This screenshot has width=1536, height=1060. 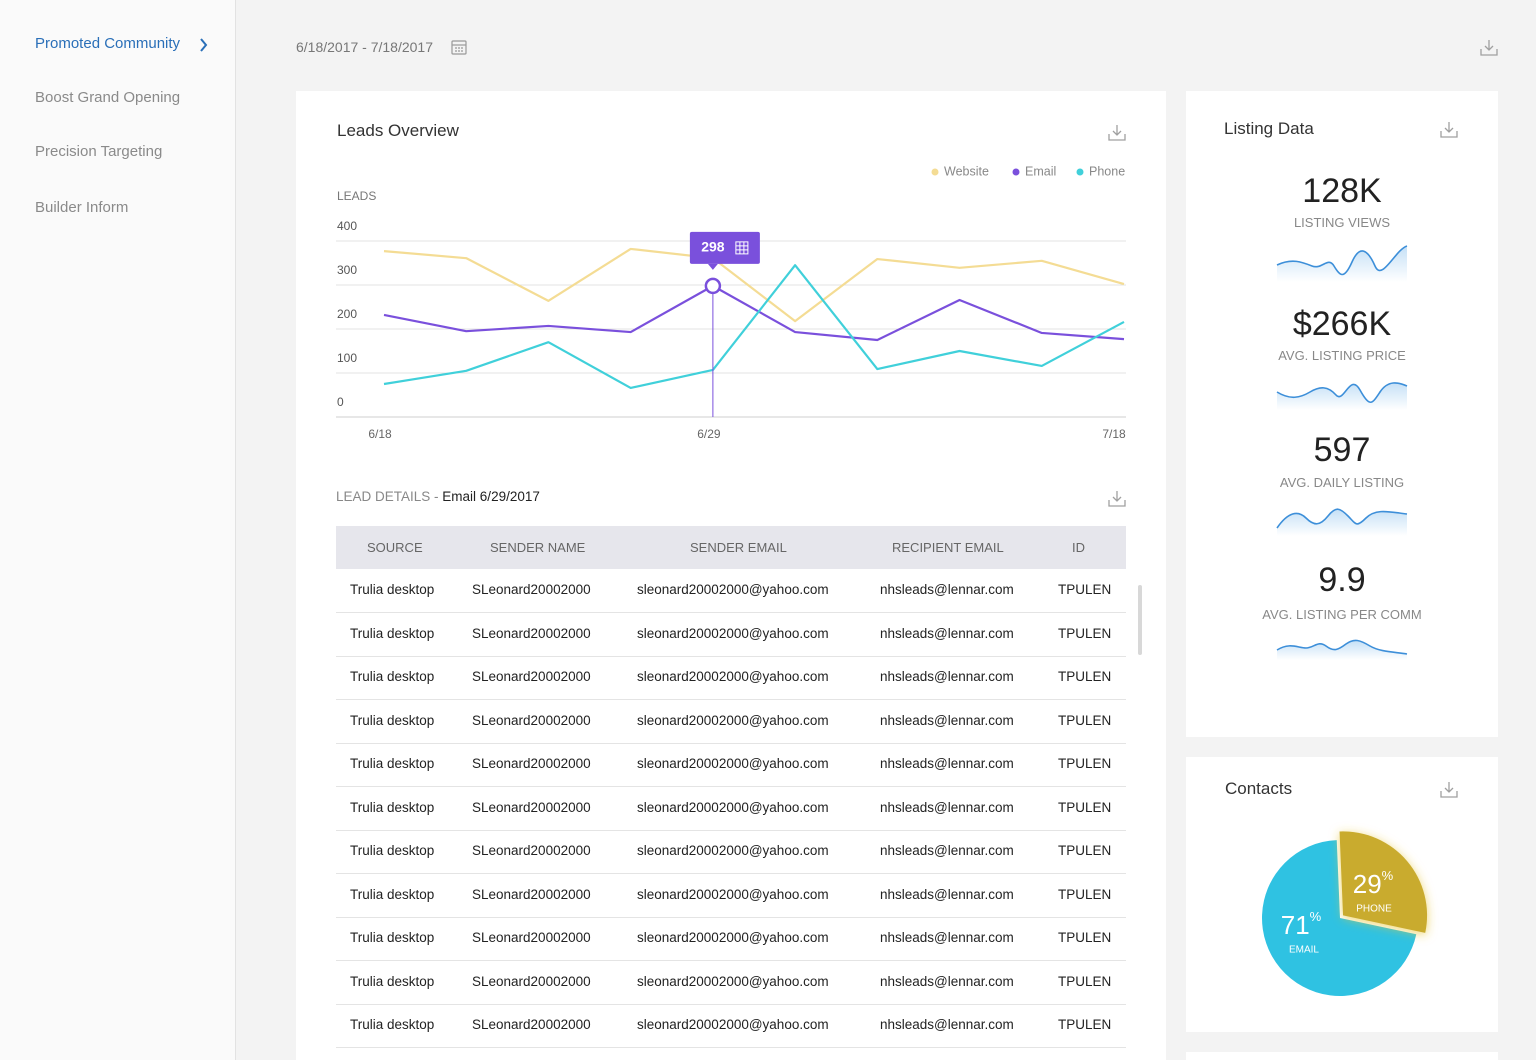 What do you see at coordinates (1140, 620) in the screenshot?
I see `scrollbar` at bounding box center [1140, 620].